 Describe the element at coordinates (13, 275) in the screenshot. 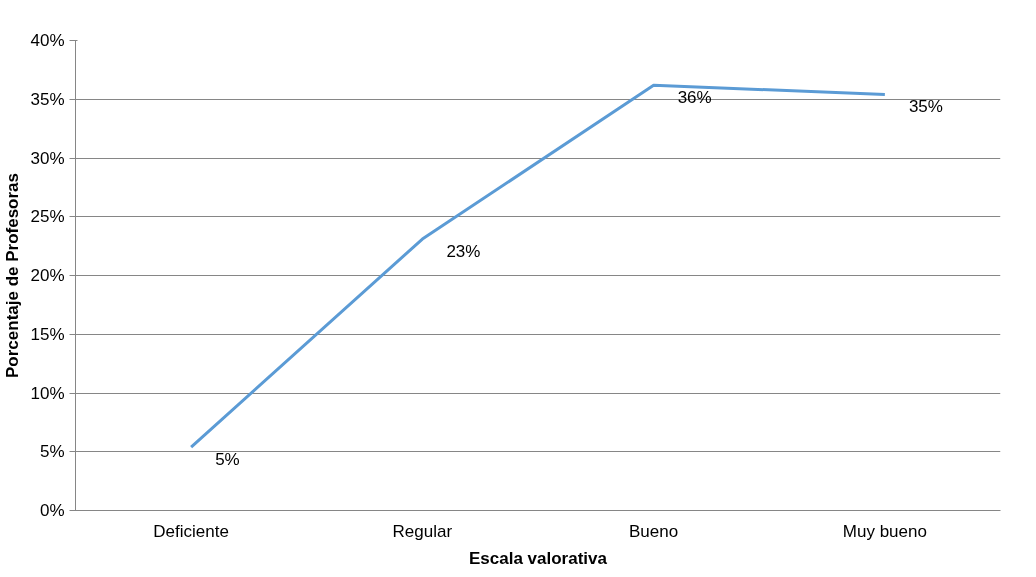

I see `y-axis-title: Porcentaje de Profesoras` at that location.